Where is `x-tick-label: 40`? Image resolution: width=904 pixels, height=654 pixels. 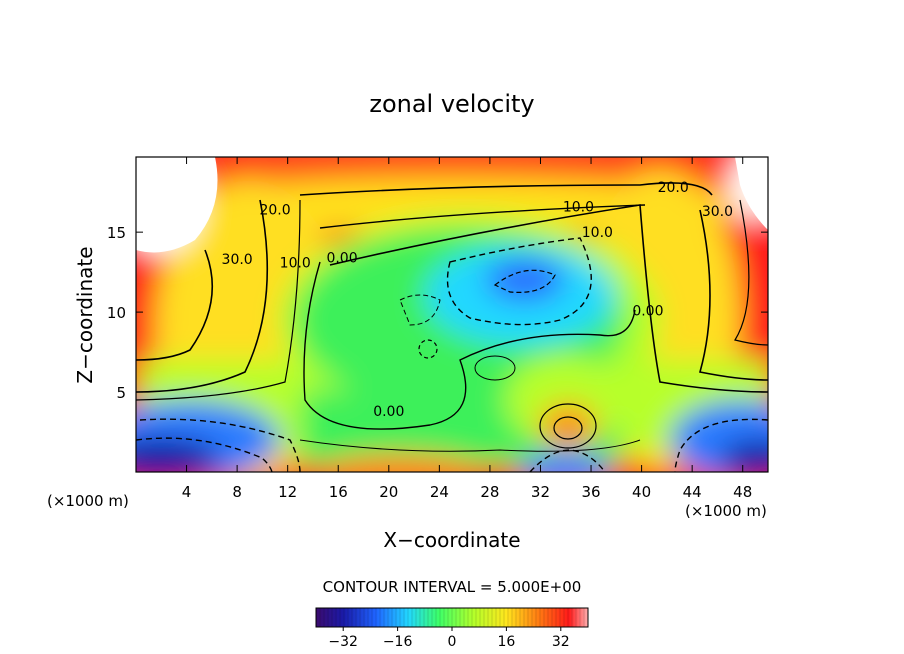 x-tick-label: 40 is located at coordinates (641, 492).